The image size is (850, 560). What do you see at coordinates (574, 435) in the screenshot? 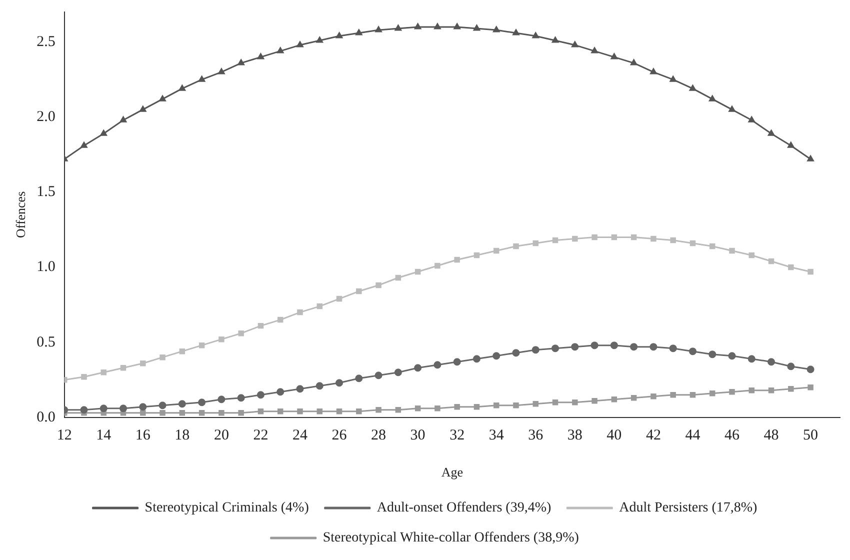
I see `x-tick-label: 38` at bounding box center [574, 435].